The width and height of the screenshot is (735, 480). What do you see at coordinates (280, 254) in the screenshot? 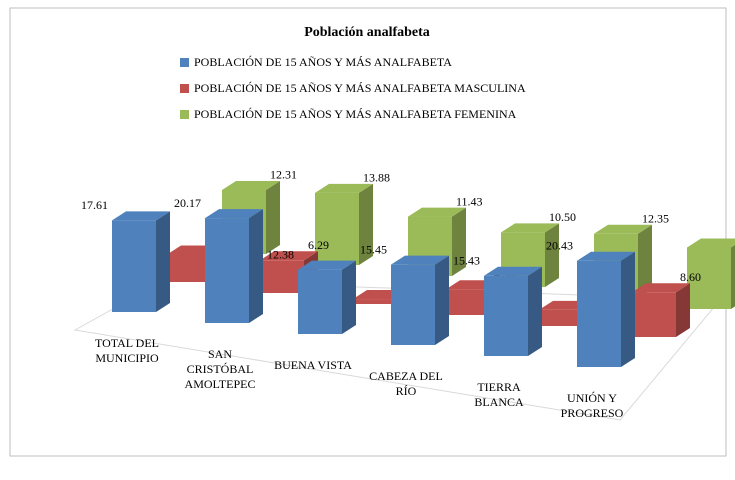
I see `value-label: 12.38` at bounding box center [280, 254].